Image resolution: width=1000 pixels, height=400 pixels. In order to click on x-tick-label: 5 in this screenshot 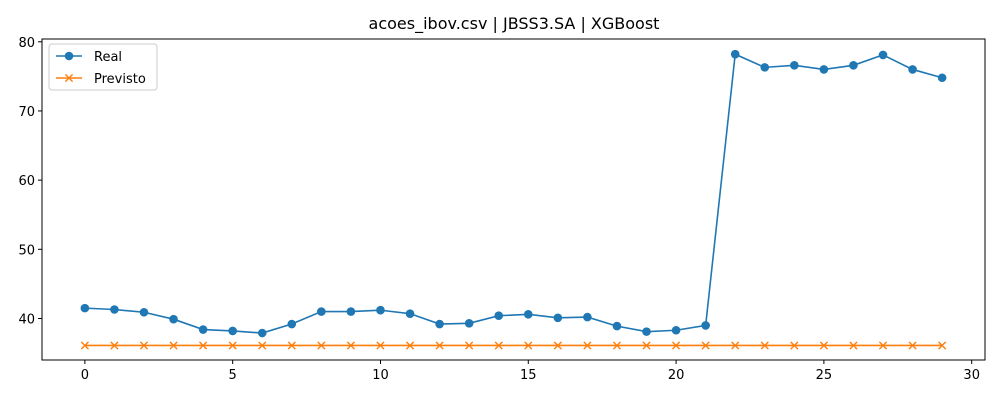, I will do `click(233, 375)`.